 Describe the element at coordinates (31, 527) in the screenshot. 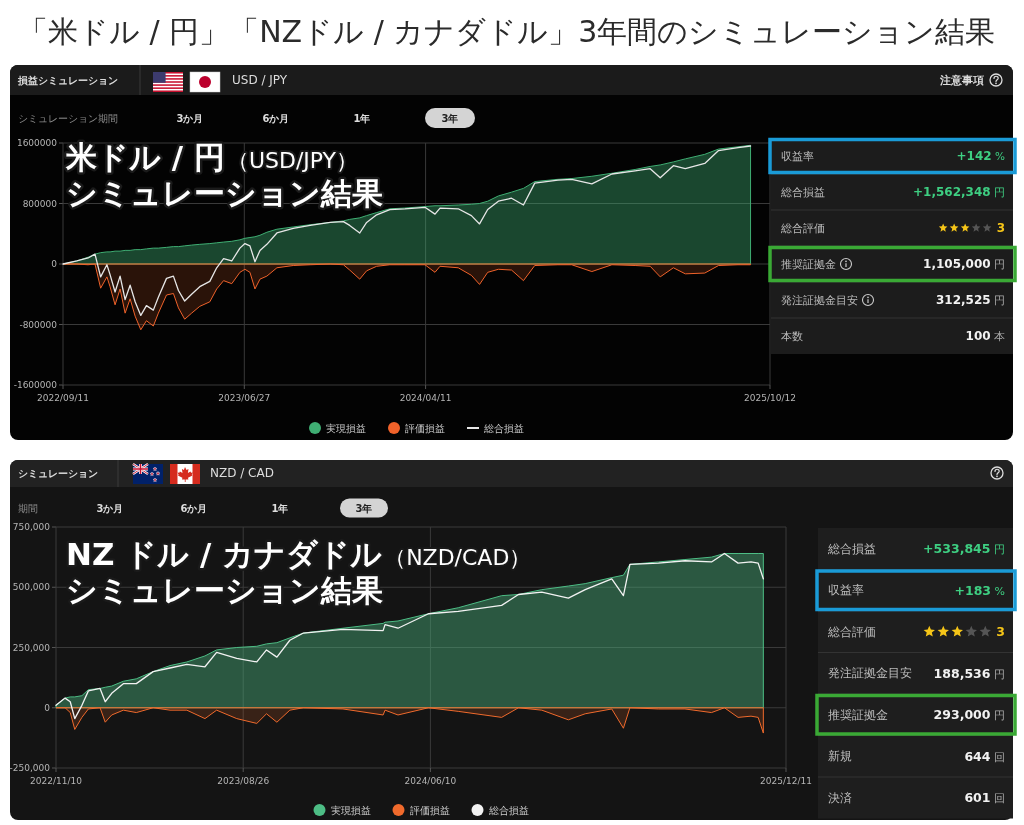

I see `y-tick-label: 750,000` at that location.